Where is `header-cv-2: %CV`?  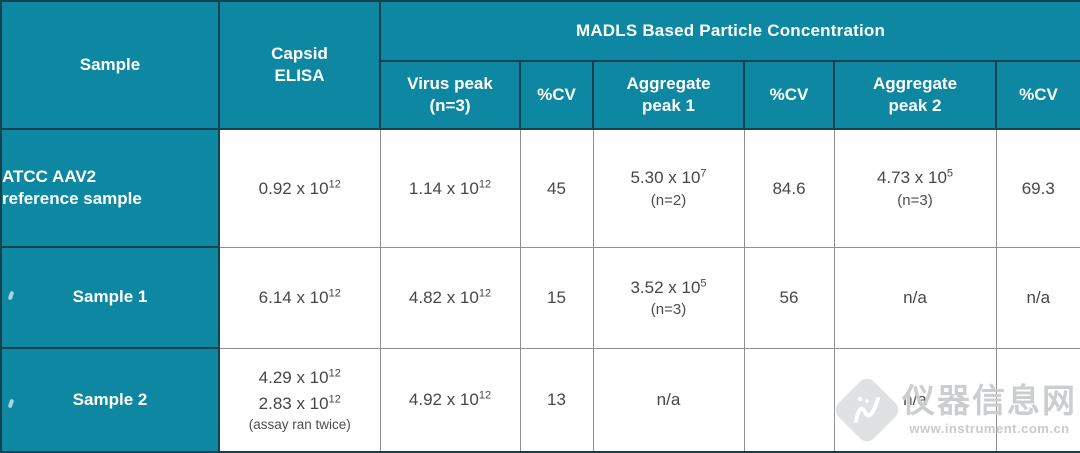 header-cv-2: %CV is located at coordinates (789, 95).